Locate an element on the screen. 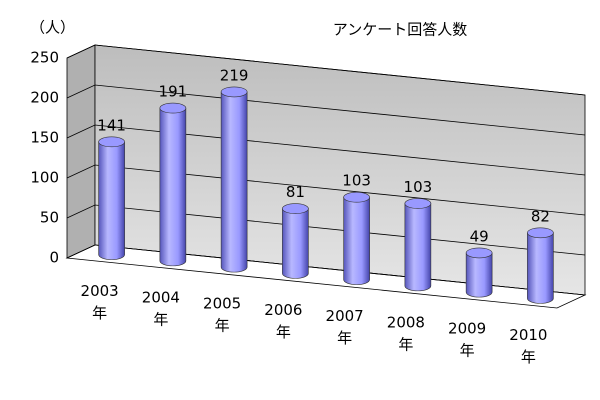 This screenshot has width=600, height=400. value-label: 219 is located at coordinates (234, 75).